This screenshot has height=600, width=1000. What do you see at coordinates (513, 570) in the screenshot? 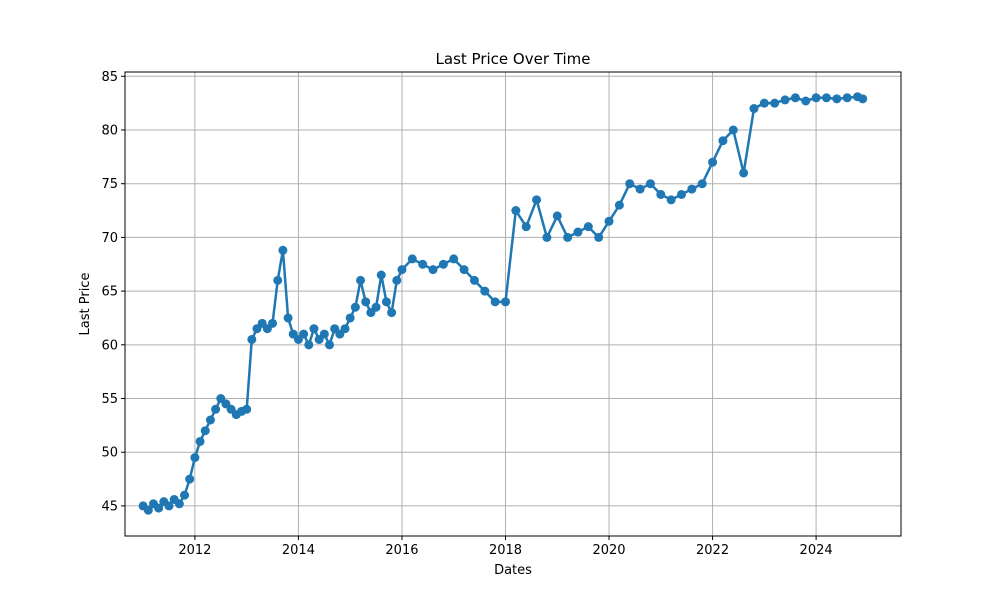
I see `x-axis-label: Dates` at bounding box center [513, 570].